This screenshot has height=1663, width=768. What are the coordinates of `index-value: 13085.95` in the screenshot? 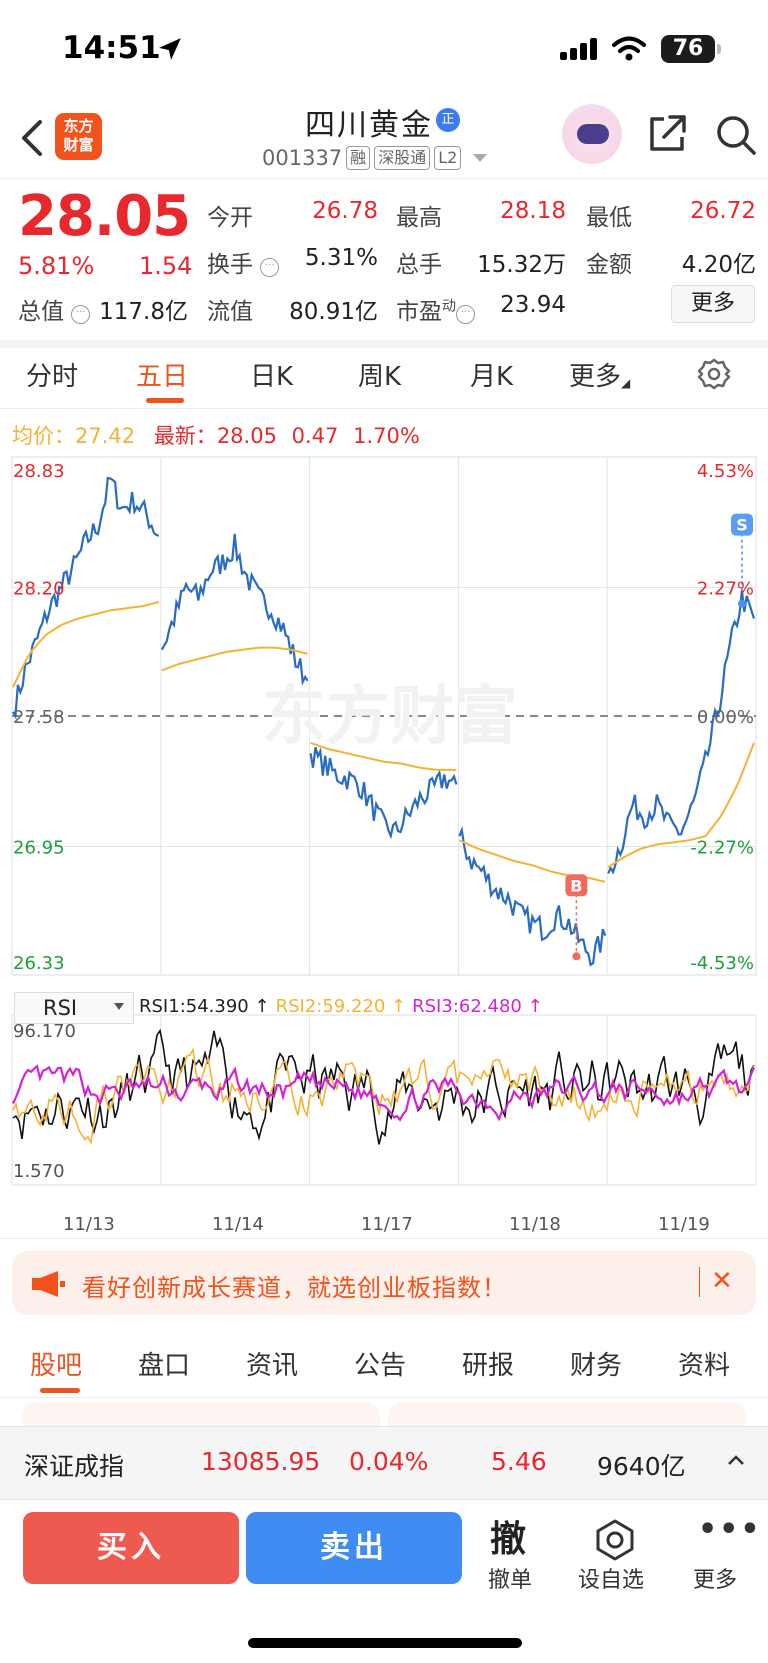 It's located at (261, 1461).